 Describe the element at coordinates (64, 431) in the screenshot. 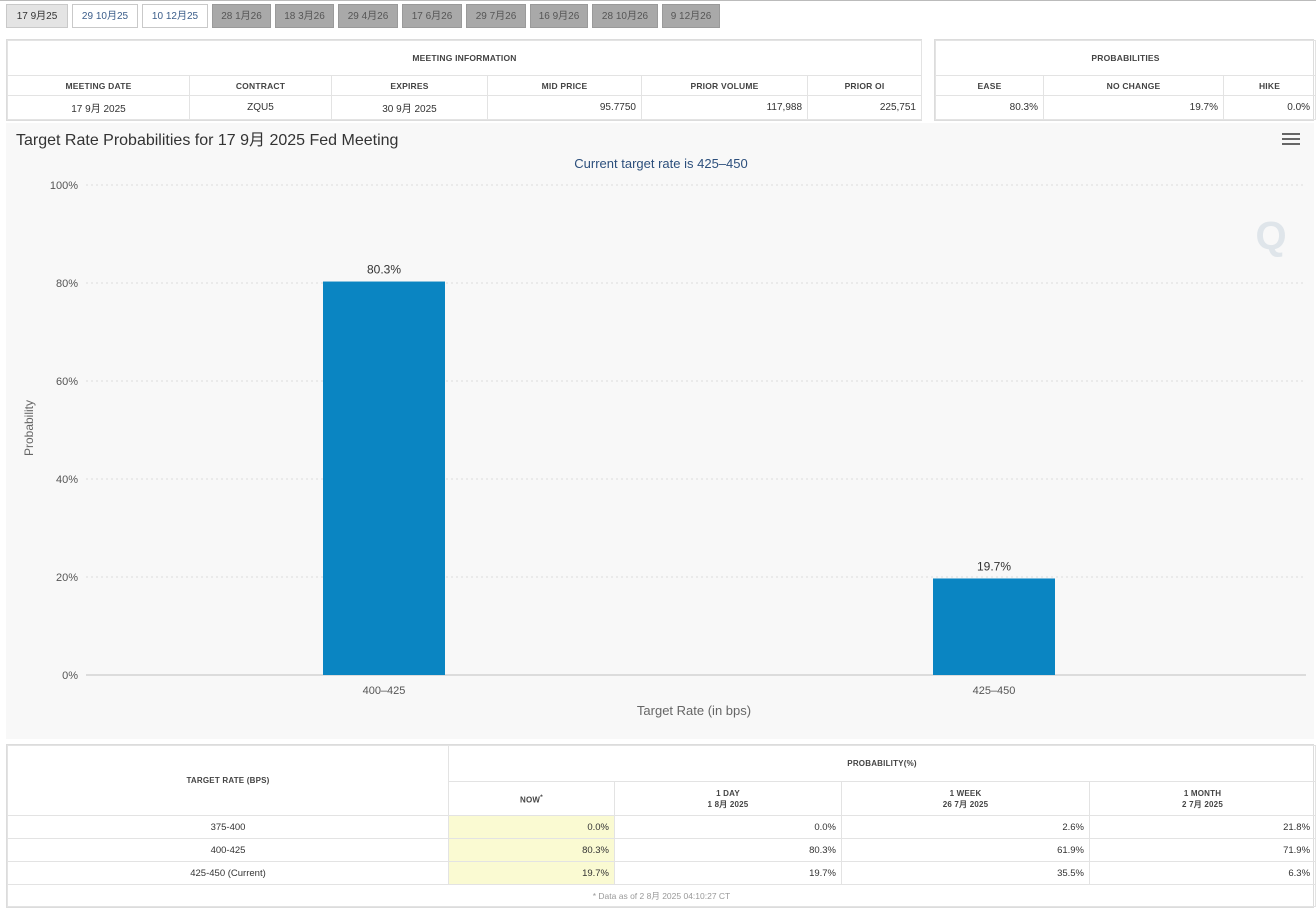

I see `y-axis-ticks: 0% 20% 40% 60% 80% 100%` at that location.